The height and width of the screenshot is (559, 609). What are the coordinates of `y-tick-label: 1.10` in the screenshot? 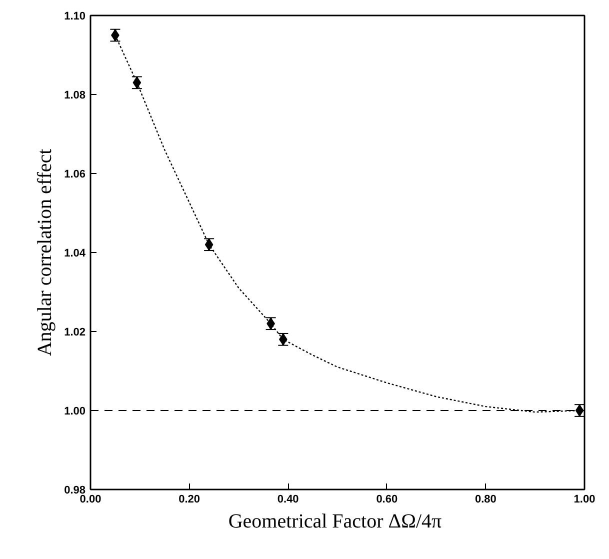 It's located at (75, 16).